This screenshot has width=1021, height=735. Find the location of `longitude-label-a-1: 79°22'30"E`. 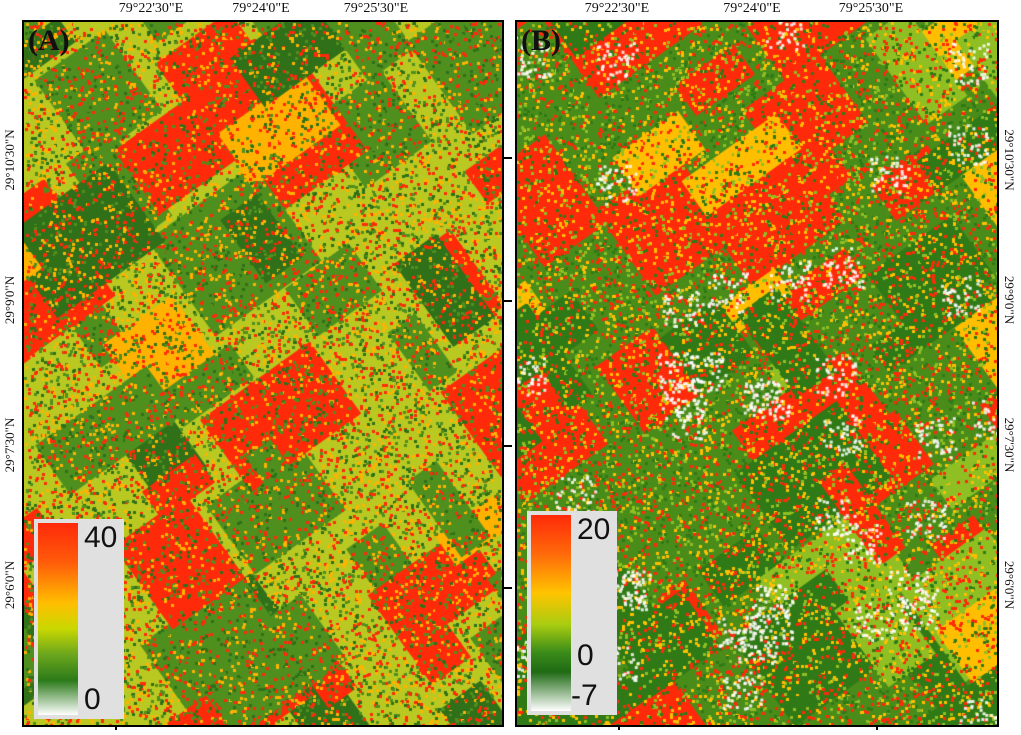

longitude-label-a-1: 79°22'30"E is located at coordinates (151, 8).